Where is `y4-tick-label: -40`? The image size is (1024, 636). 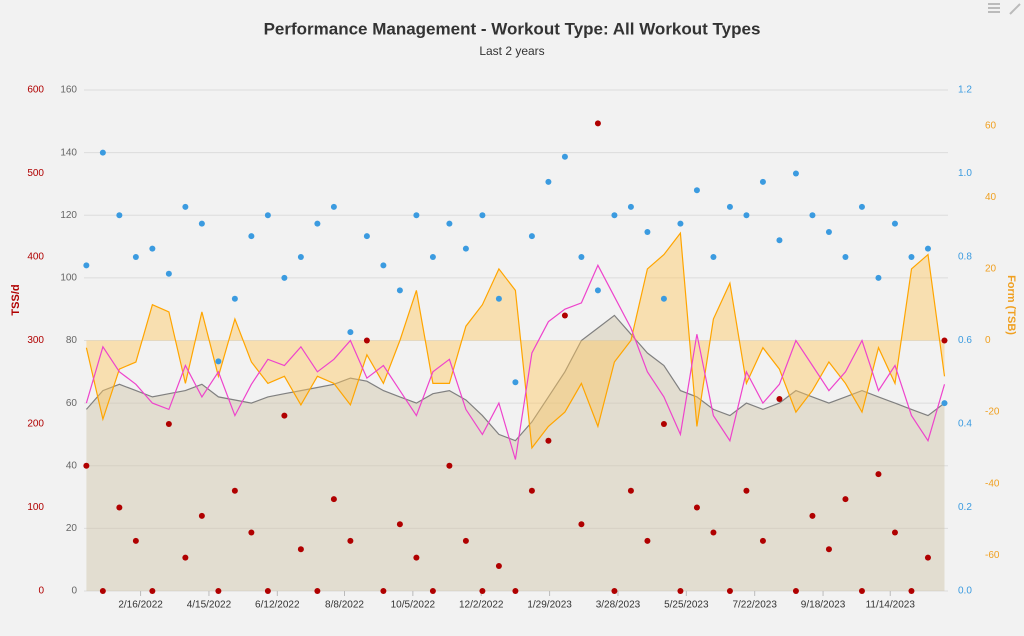 y4-tick-label: -40 is located at coordinates (992, 483).